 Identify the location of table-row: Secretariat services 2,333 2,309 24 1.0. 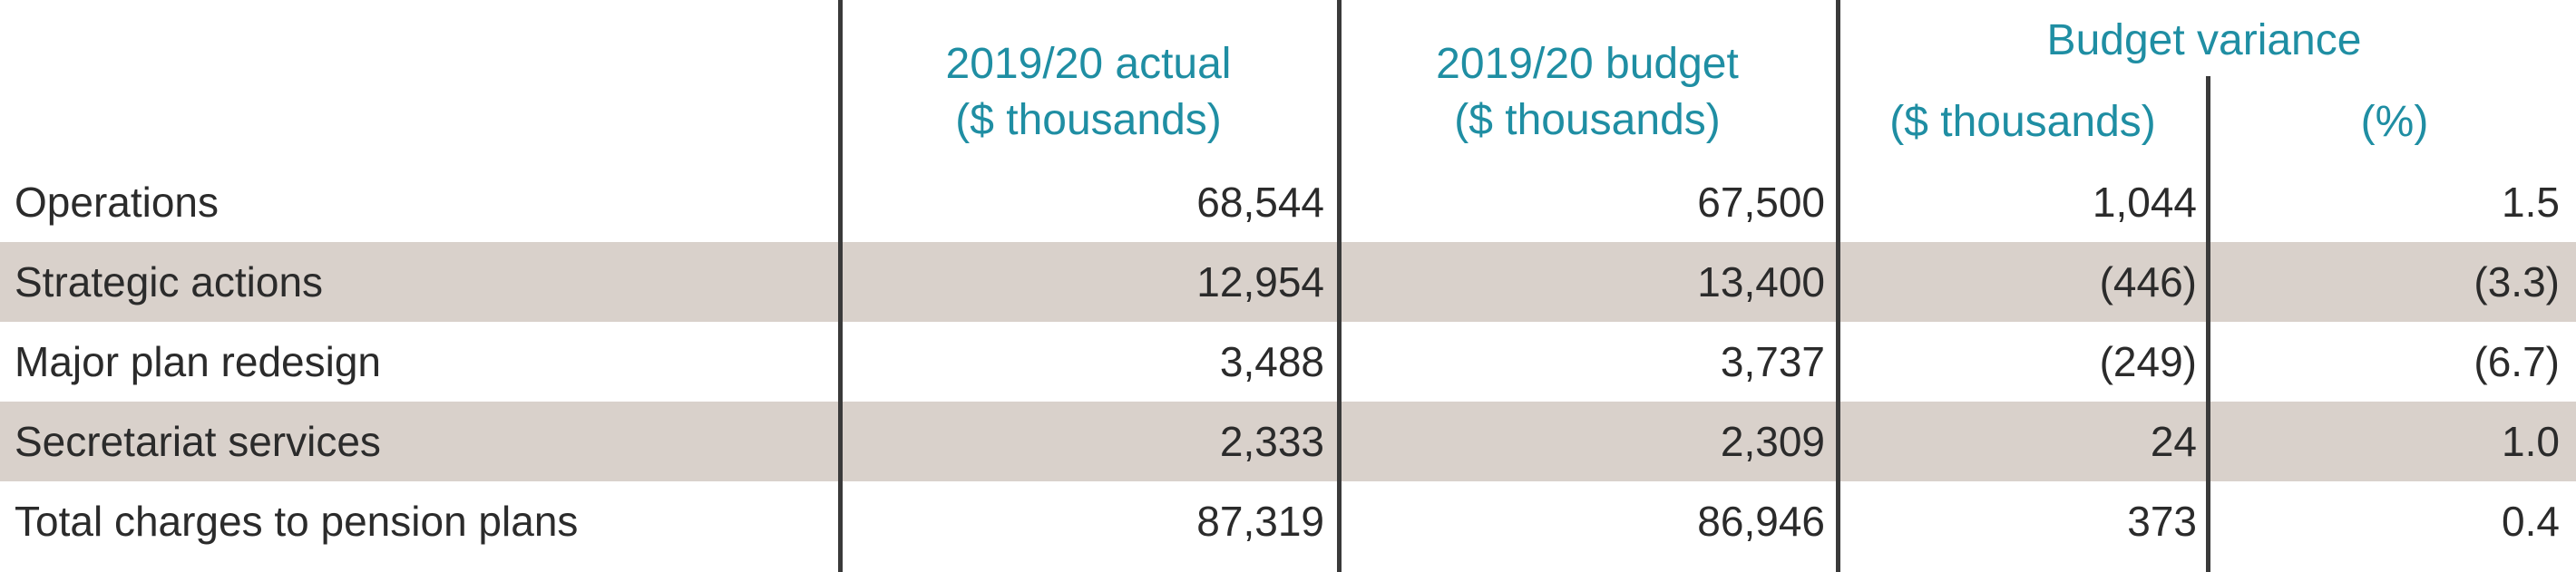
(1288, 441).